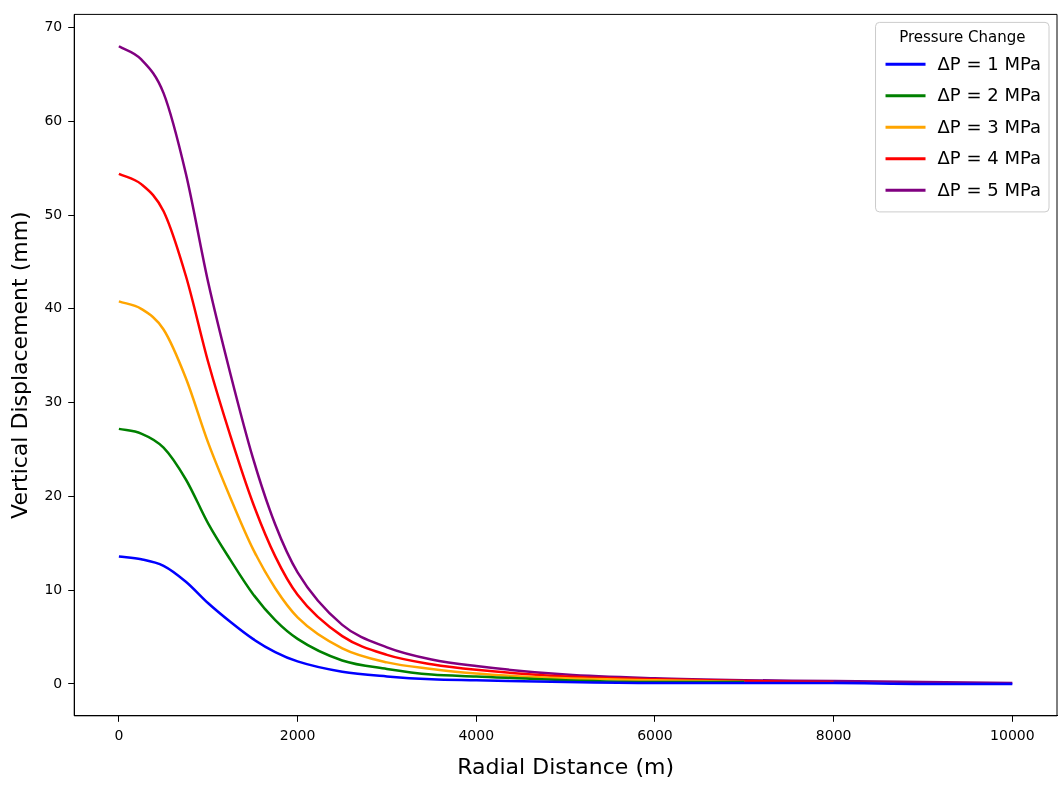 This screenshot has height=787, width=1059. What do you see at coordinates (1012, 734) in the screenshot?
I see `x-tick-label: 10000` at bounding box center [1012, 734].